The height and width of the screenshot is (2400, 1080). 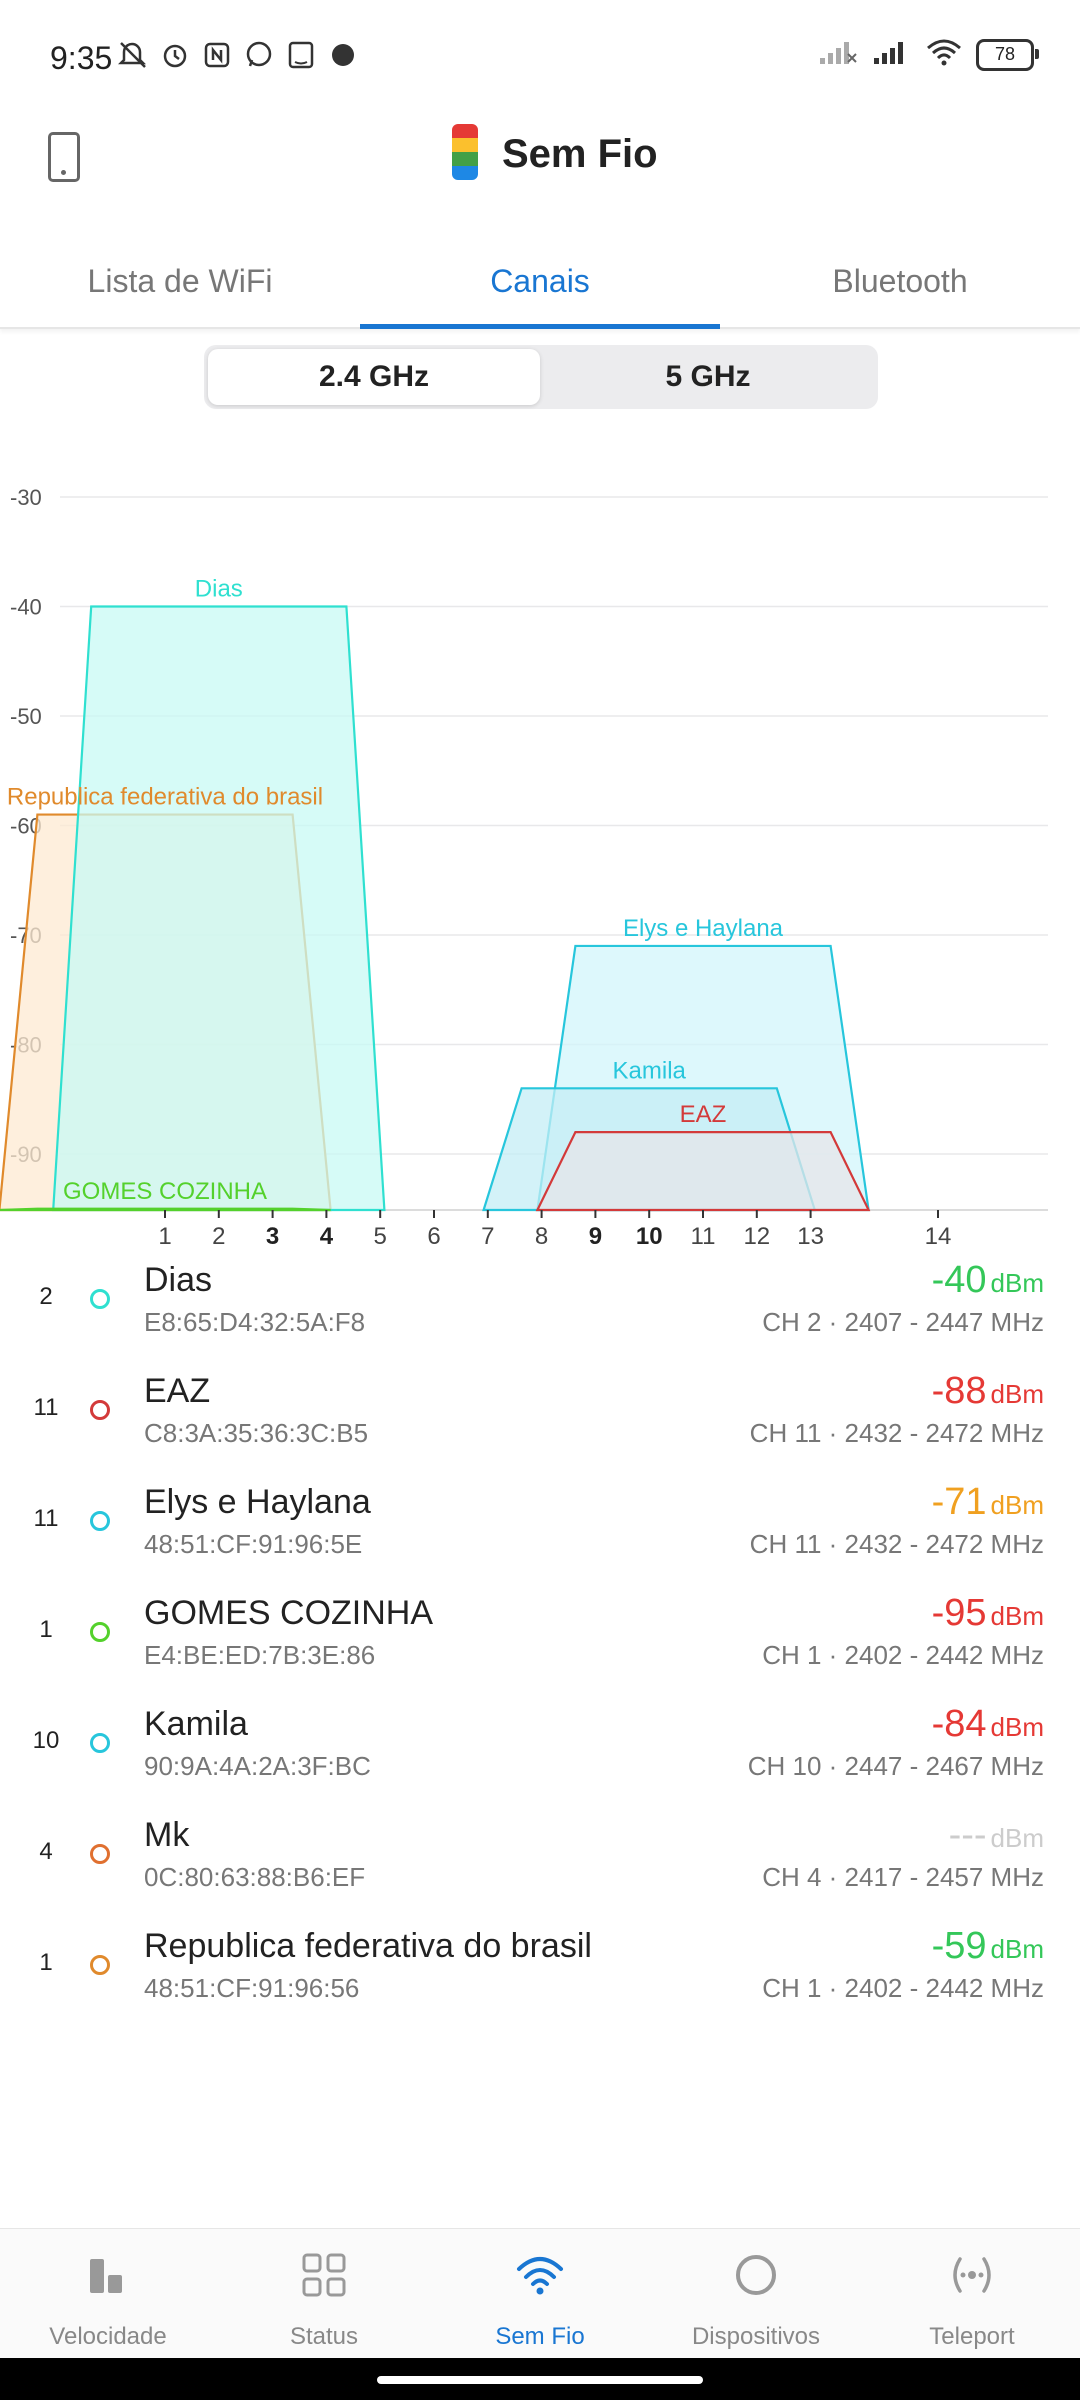 I want to click on signal-value: -40, so click(x=959, y=1280).